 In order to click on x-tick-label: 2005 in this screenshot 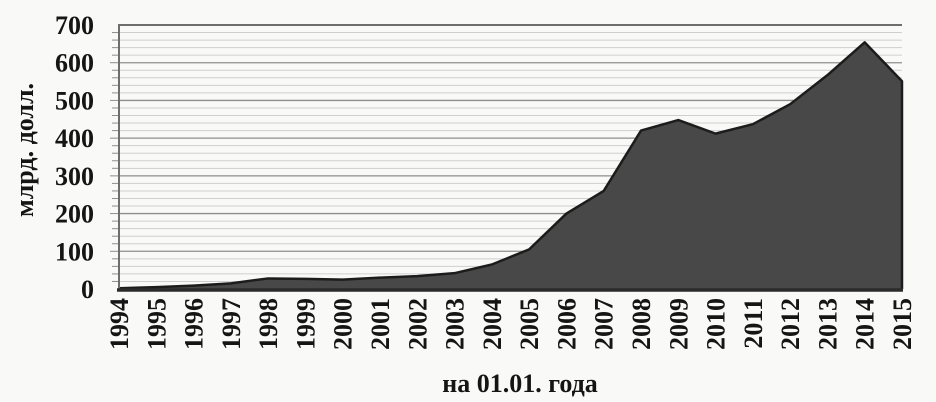, I will do `click(529, 324)`.